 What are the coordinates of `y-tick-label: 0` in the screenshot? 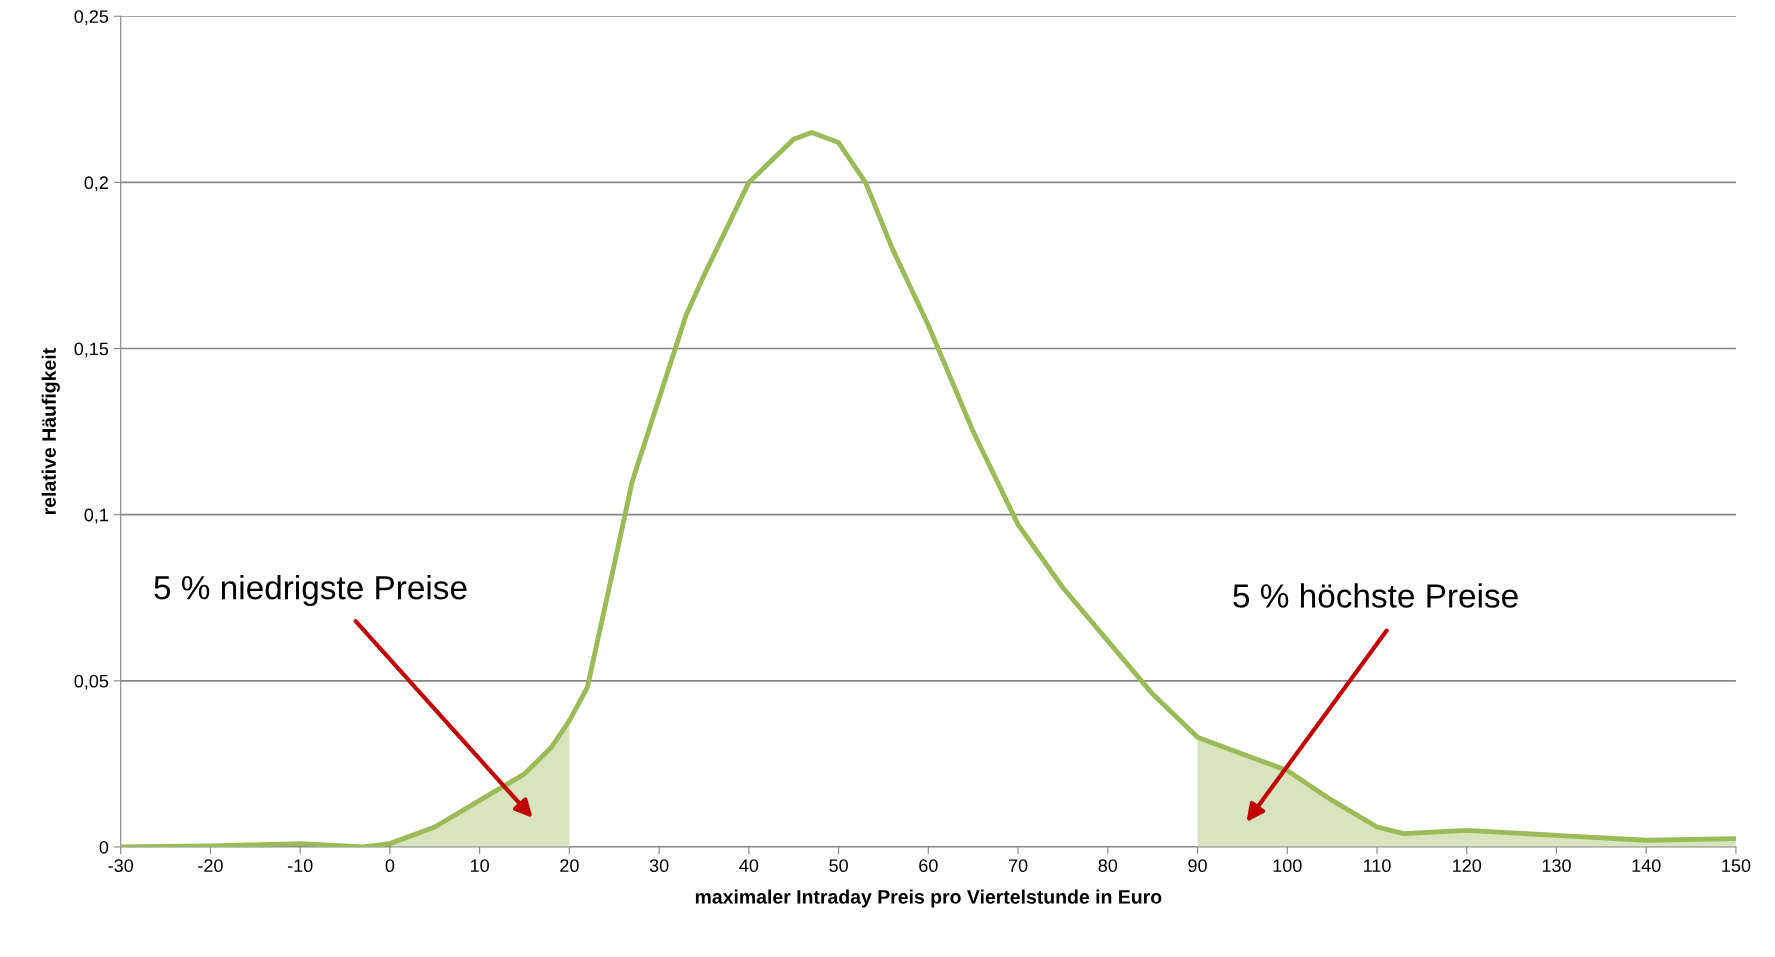 It's located at (104, 847).